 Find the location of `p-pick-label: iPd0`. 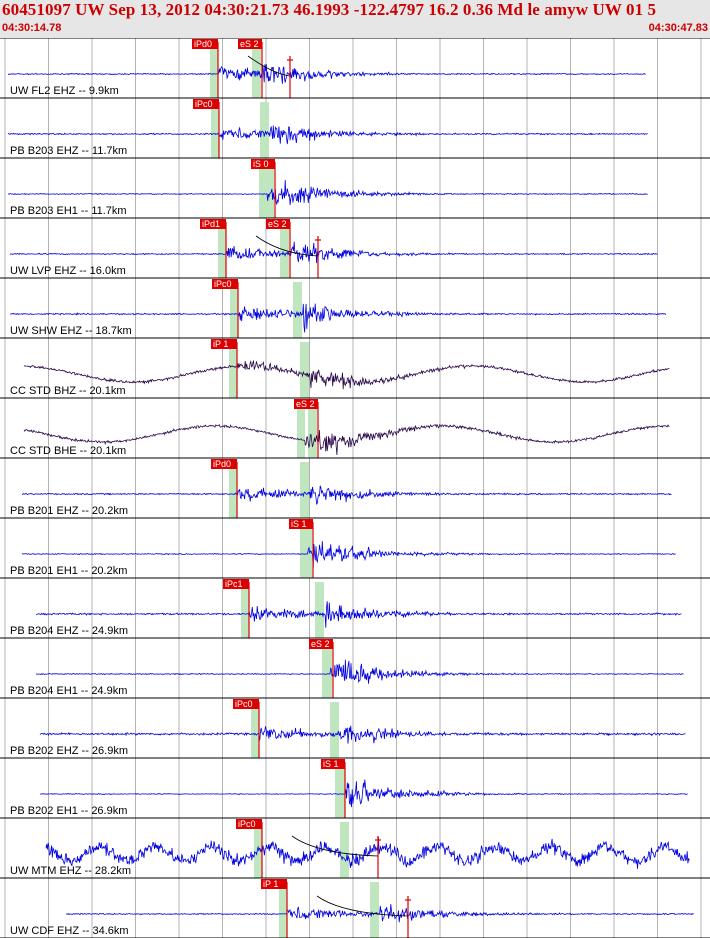

p-pick-label: iPd0 is located at coordinates (203, 44).